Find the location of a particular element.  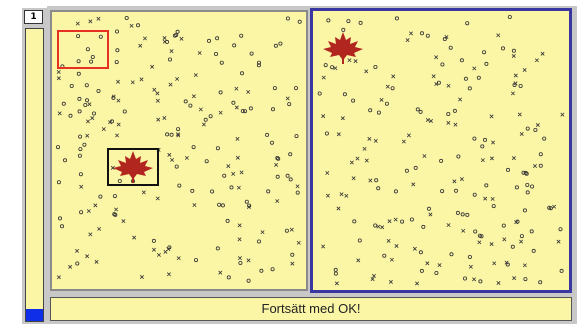

progress-column: 1 is located at coordinates (34, 166).